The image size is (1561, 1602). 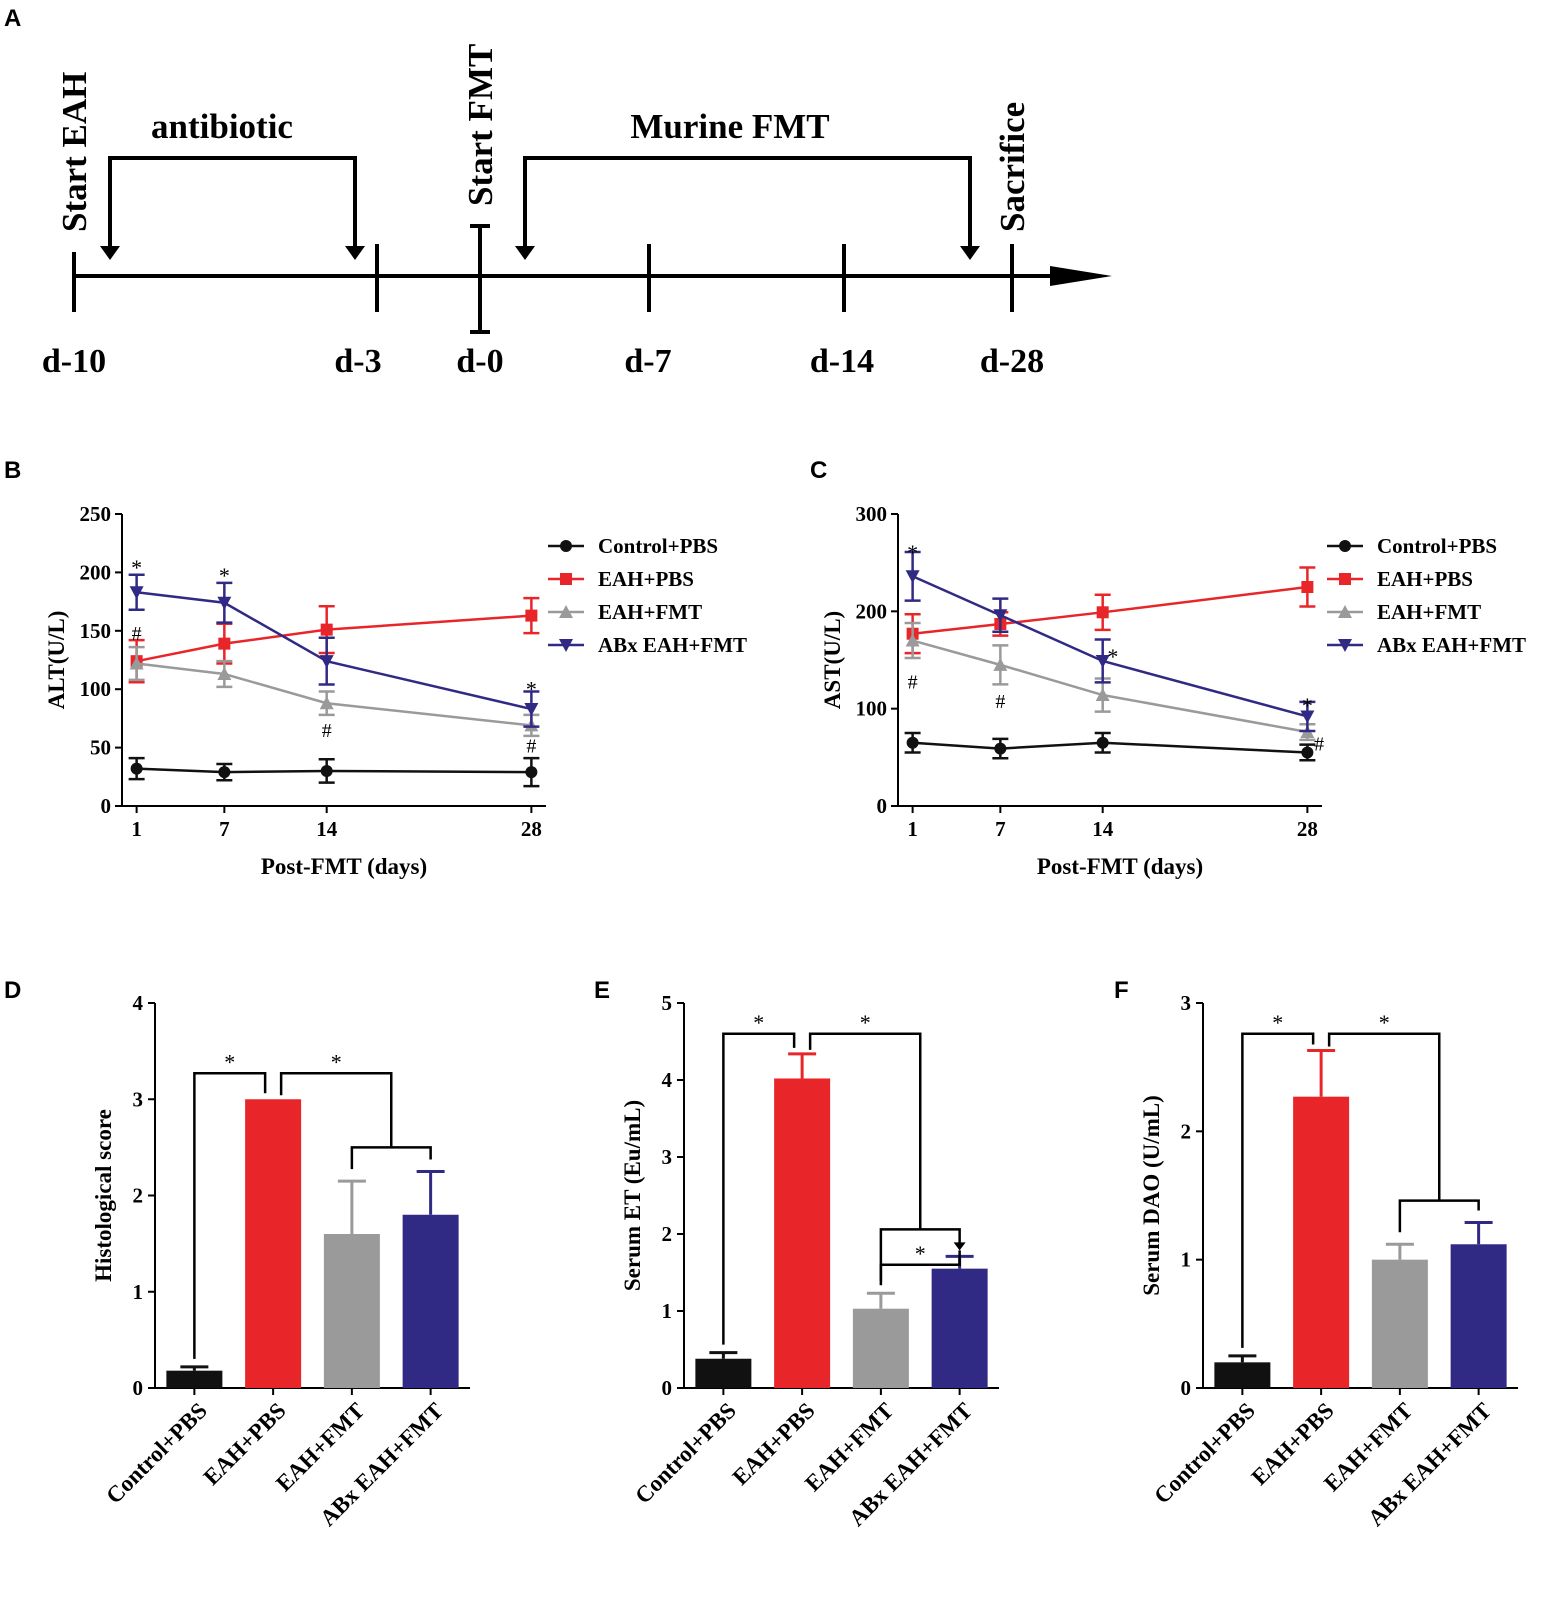 I want to click on legend-label: Control+PBS, so click(x=658, y=546).